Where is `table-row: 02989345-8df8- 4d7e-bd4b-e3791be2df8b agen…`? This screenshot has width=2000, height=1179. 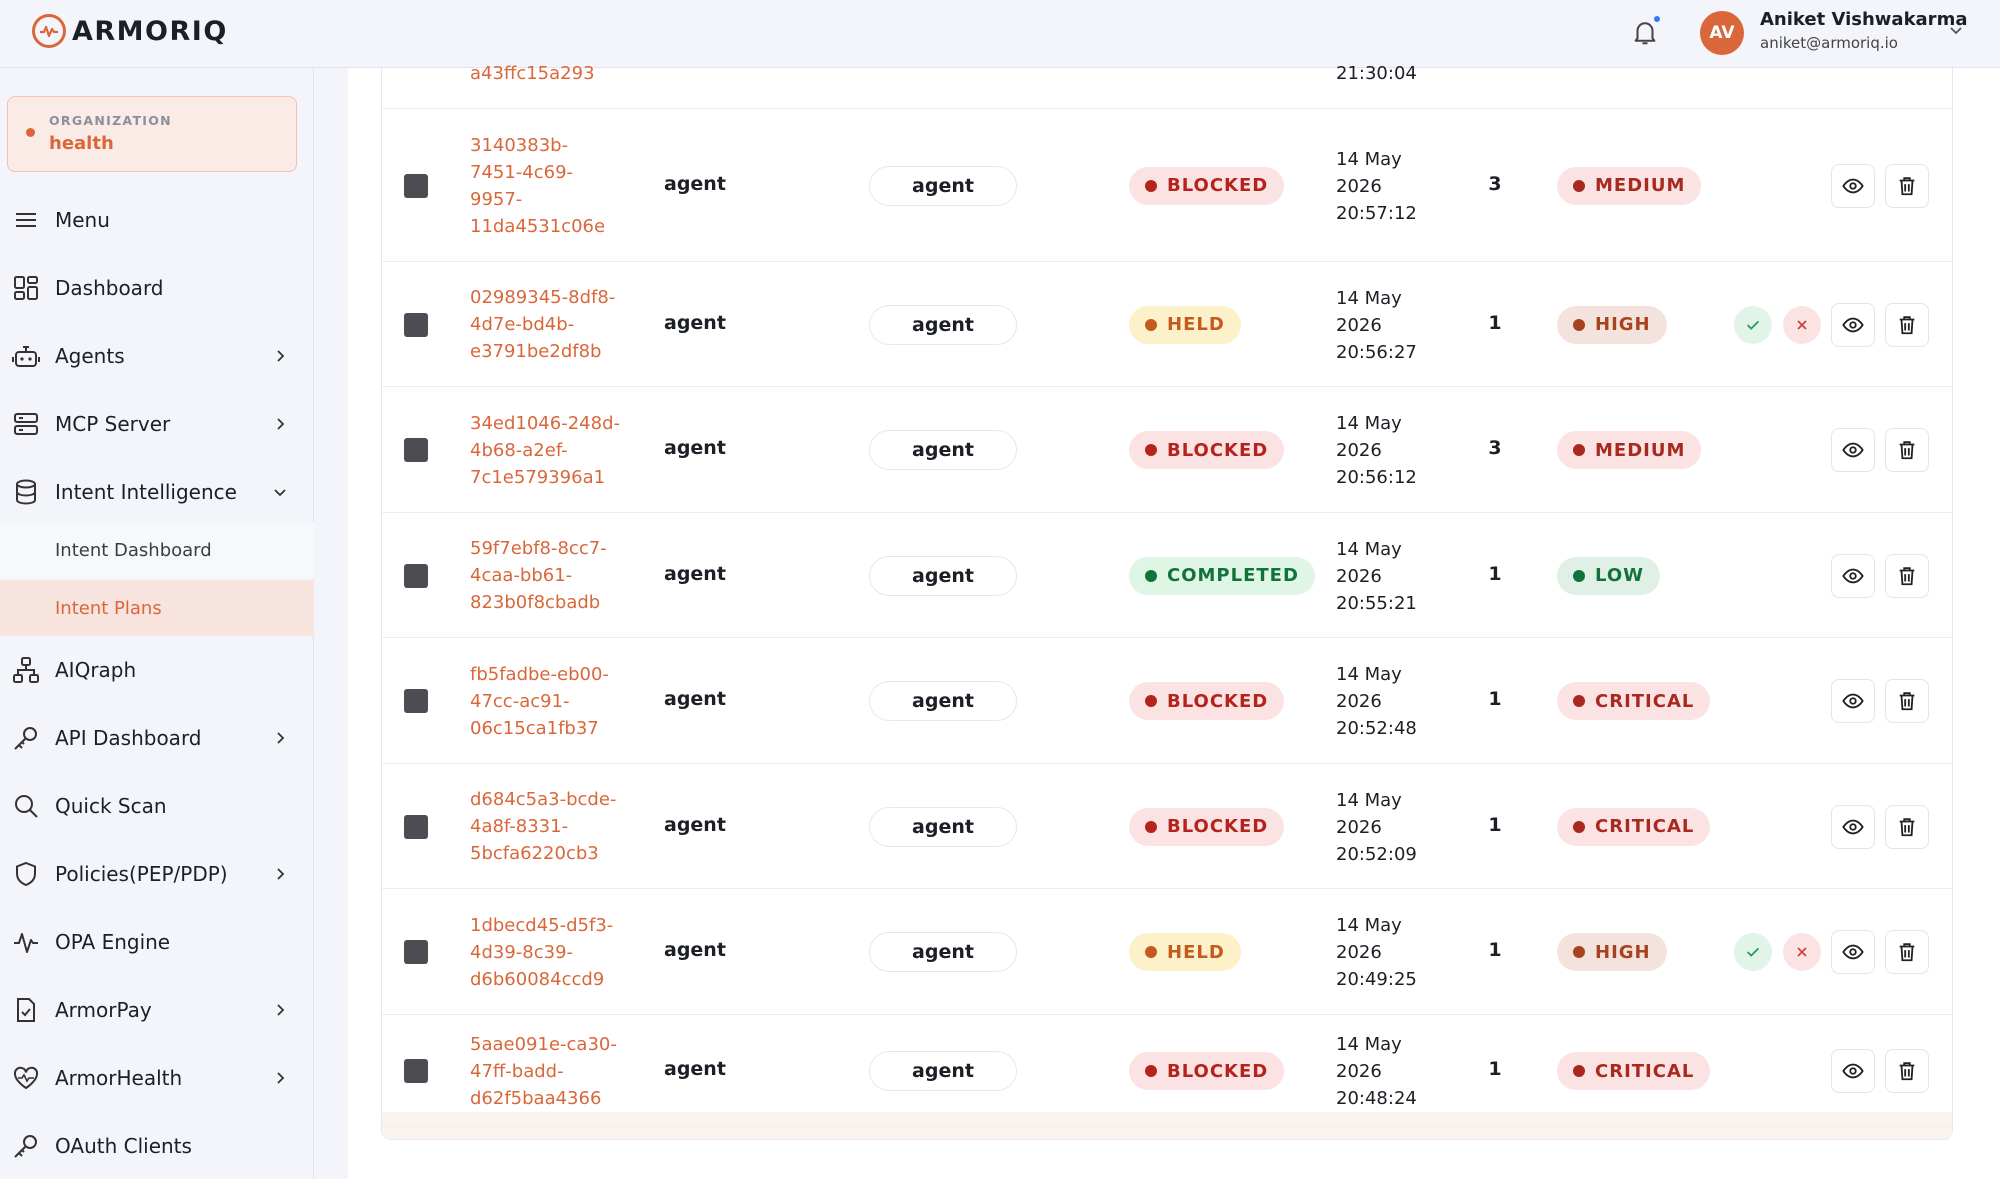 table-row: 02989345-8df8- 4d7e-bd4b-e3791be2df8b agen… is located at coordinates (1167, 324).